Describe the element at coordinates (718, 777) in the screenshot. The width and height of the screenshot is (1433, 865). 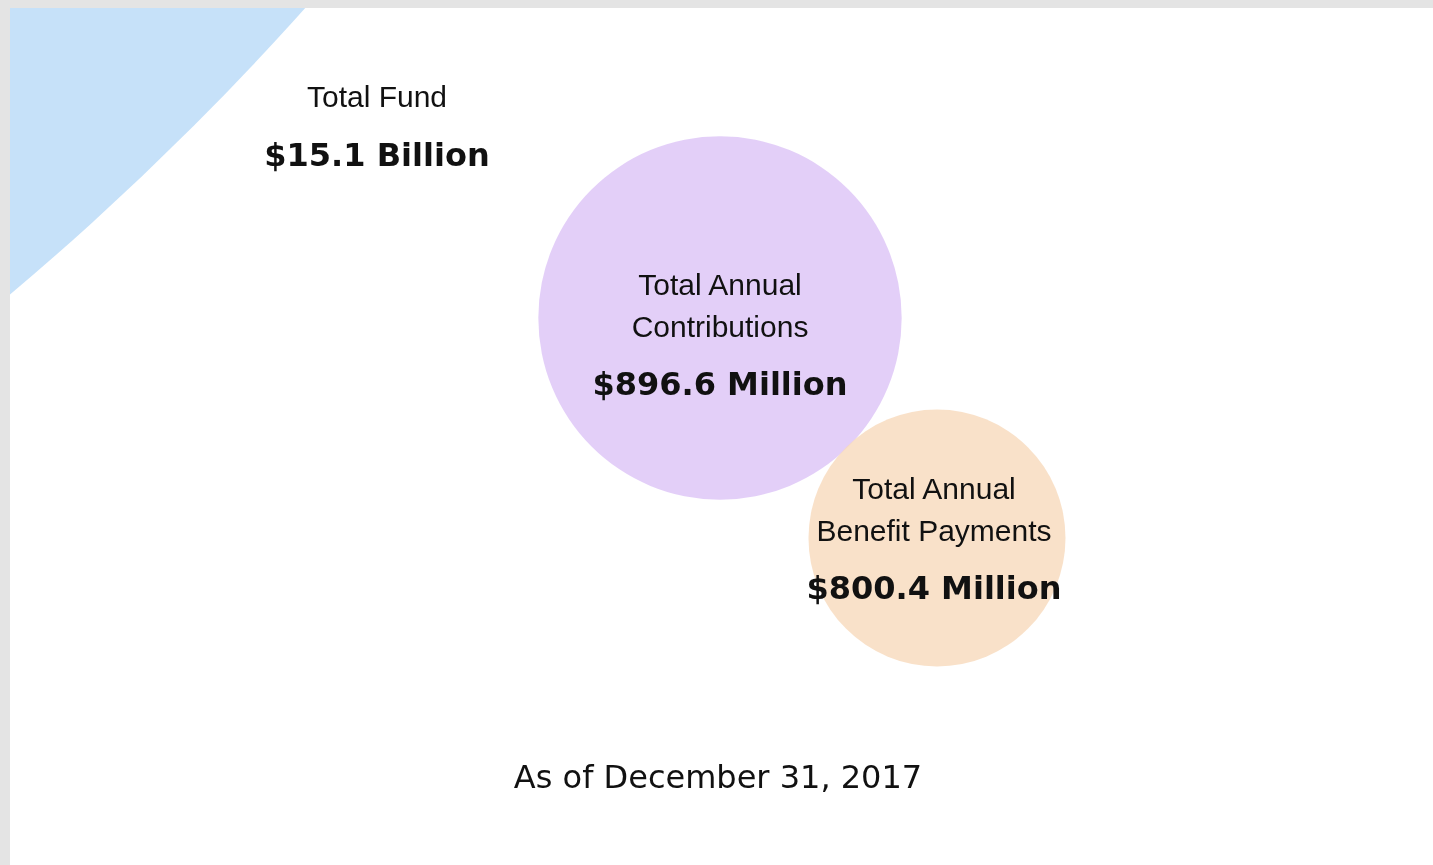
I see `text: As of December 31, 2017` at that location.